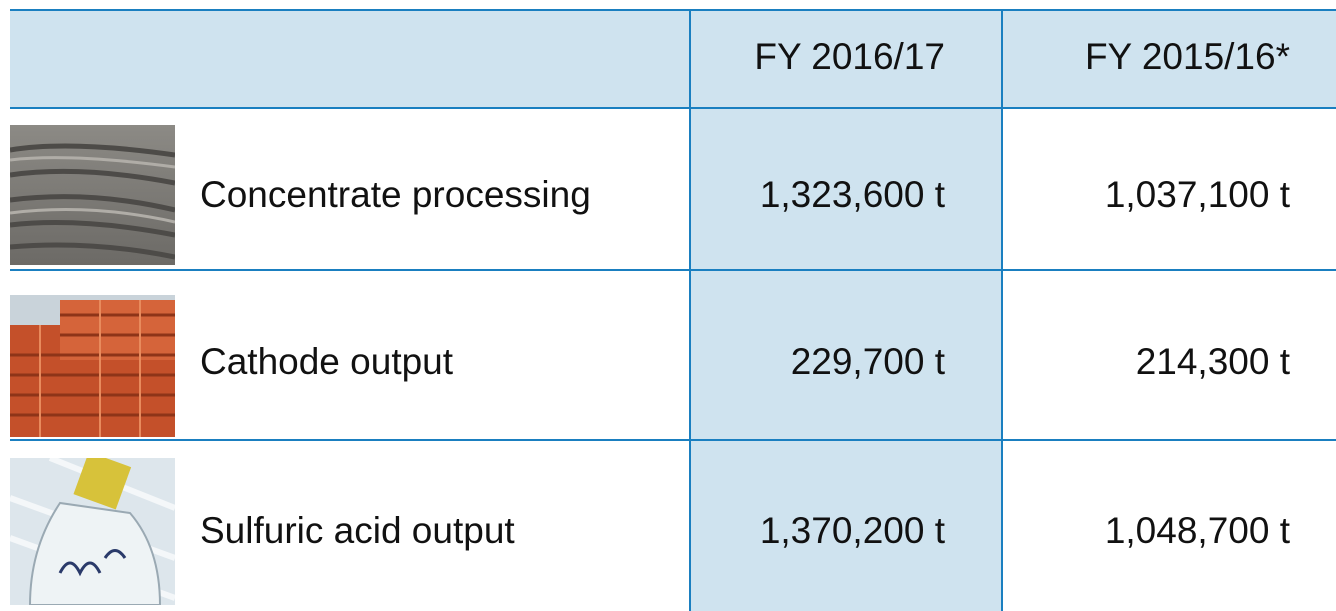  What do you see at coordinates (92, 366) in the screenshot?
I see `photo-copper-cathodes` at bounding box center [92, 366].